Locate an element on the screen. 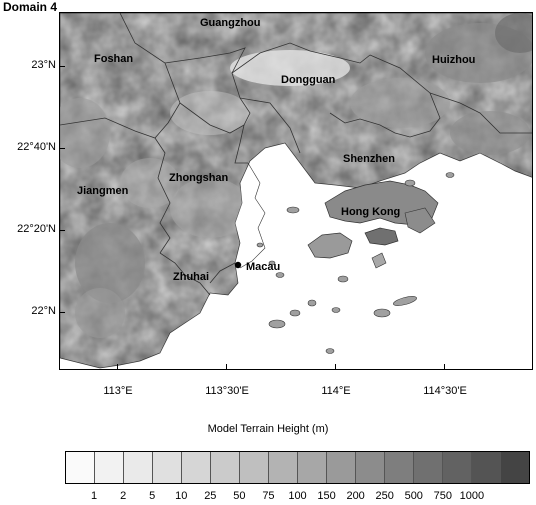 The width and height of the screenshot is (536, 505). colorbar-label: 1000 is located at coordinates (472, 496).